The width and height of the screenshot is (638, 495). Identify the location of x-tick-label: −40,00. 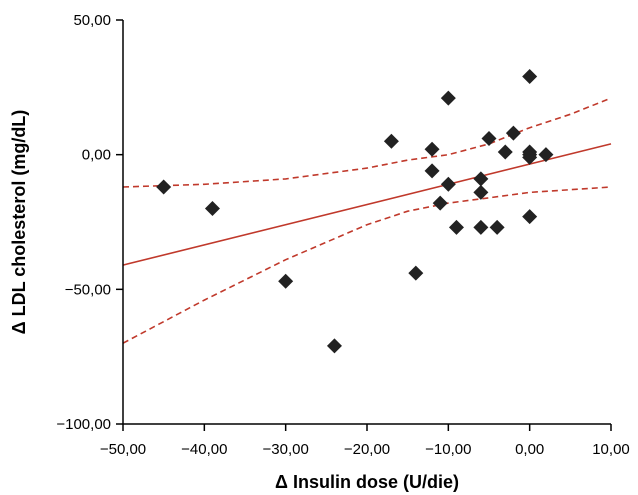
(204, 449).